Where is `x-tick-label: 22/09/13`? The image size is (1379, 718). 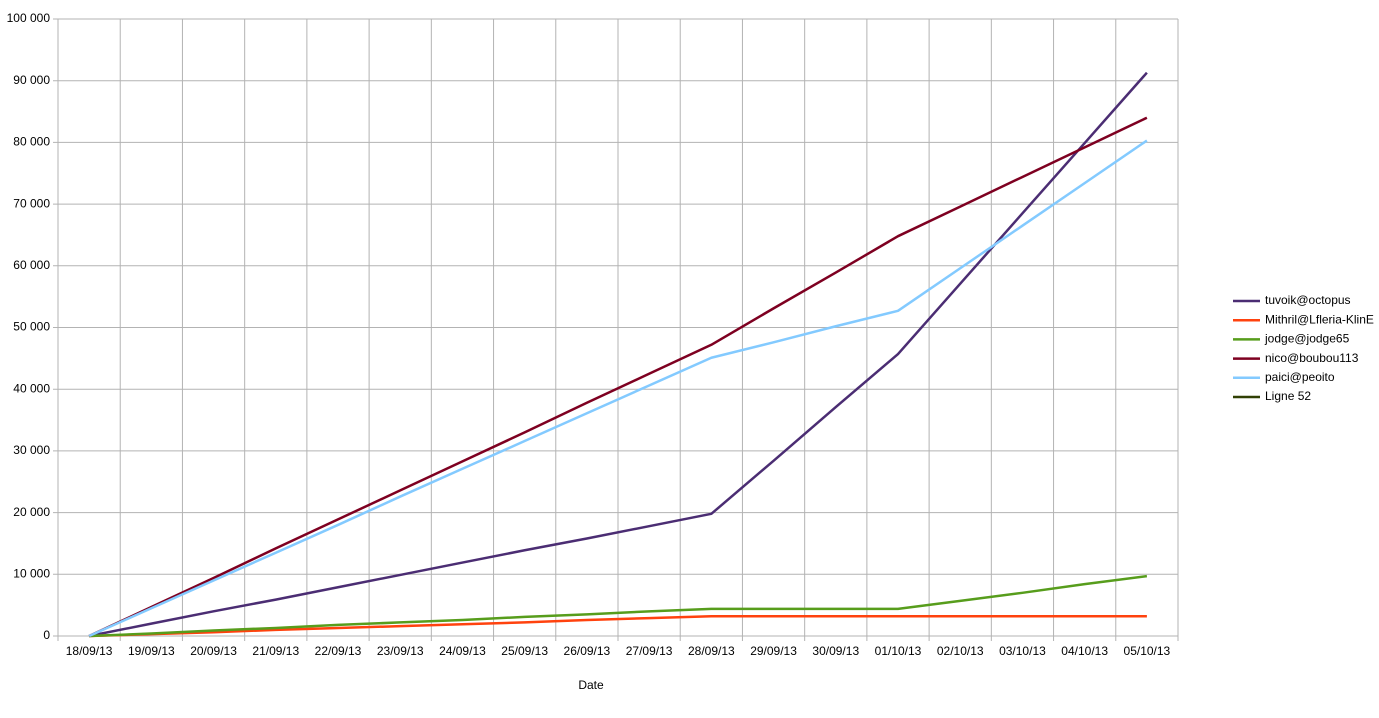
x-tick-label: 22/09/13 is located at coordinates (338, 651).